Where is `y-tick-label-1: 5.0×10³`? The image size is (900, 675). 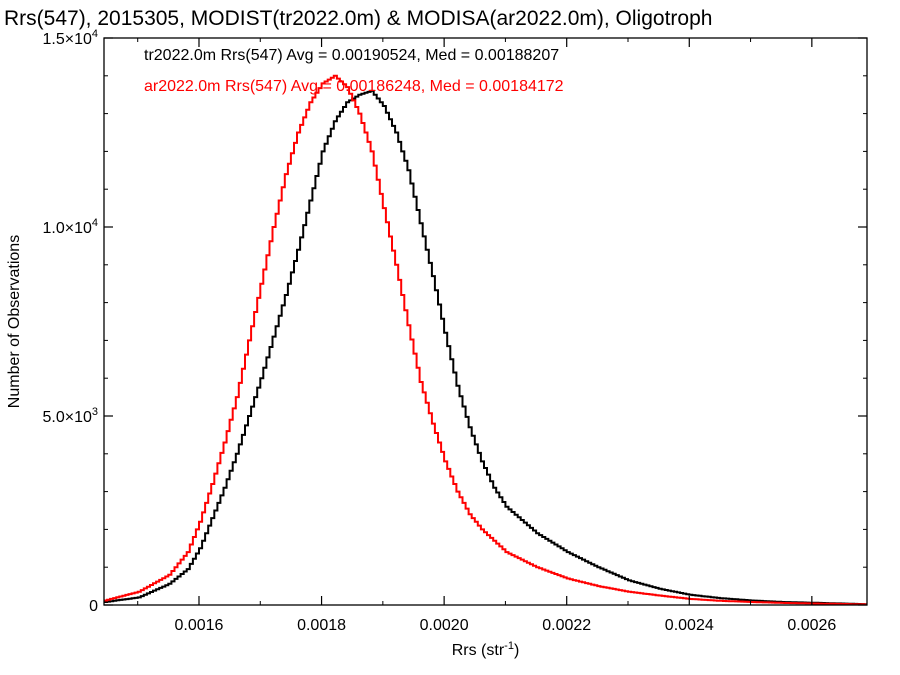 y-tick-label-1: 5.0×10³ is located at coordinates (70, 416).